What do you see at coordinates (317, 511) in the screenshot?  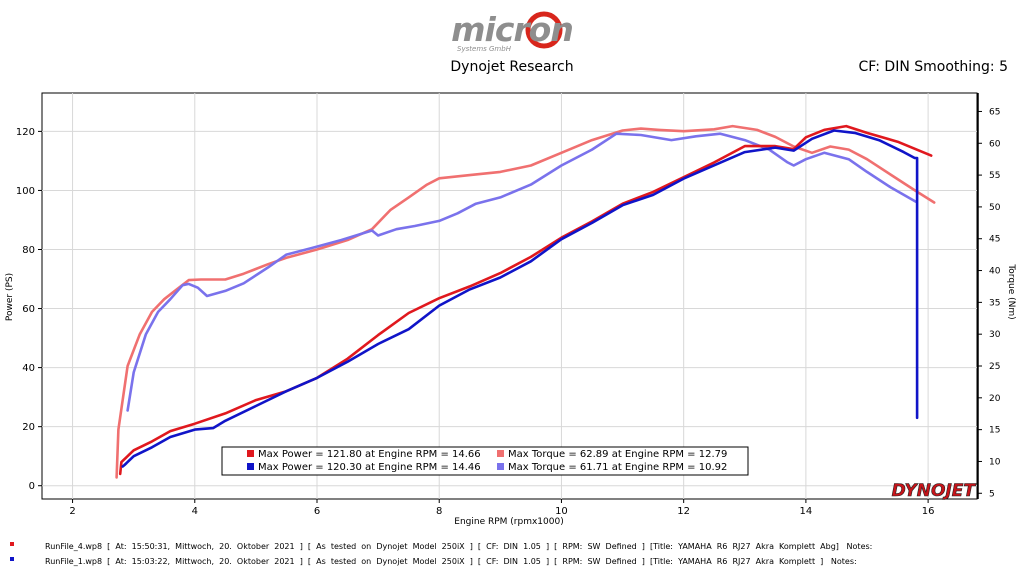 I see `x-tick-label: 6` at bounding box center [317, 511].